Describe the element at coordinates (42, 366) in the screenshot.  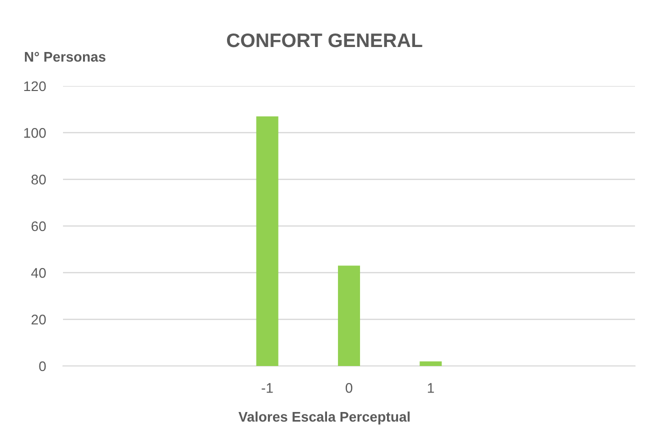
I see `y-tick-label: 0` at that location.